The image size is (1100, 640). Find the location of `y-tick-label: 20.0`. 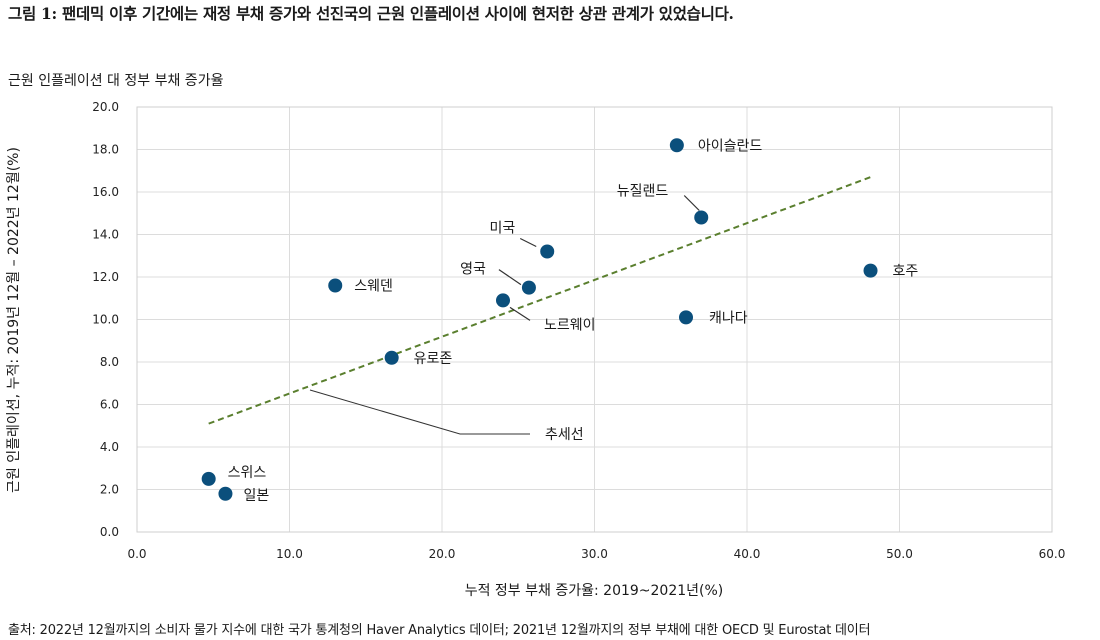

y-tick-label: 20.0 is located at coordinates (105, 107).